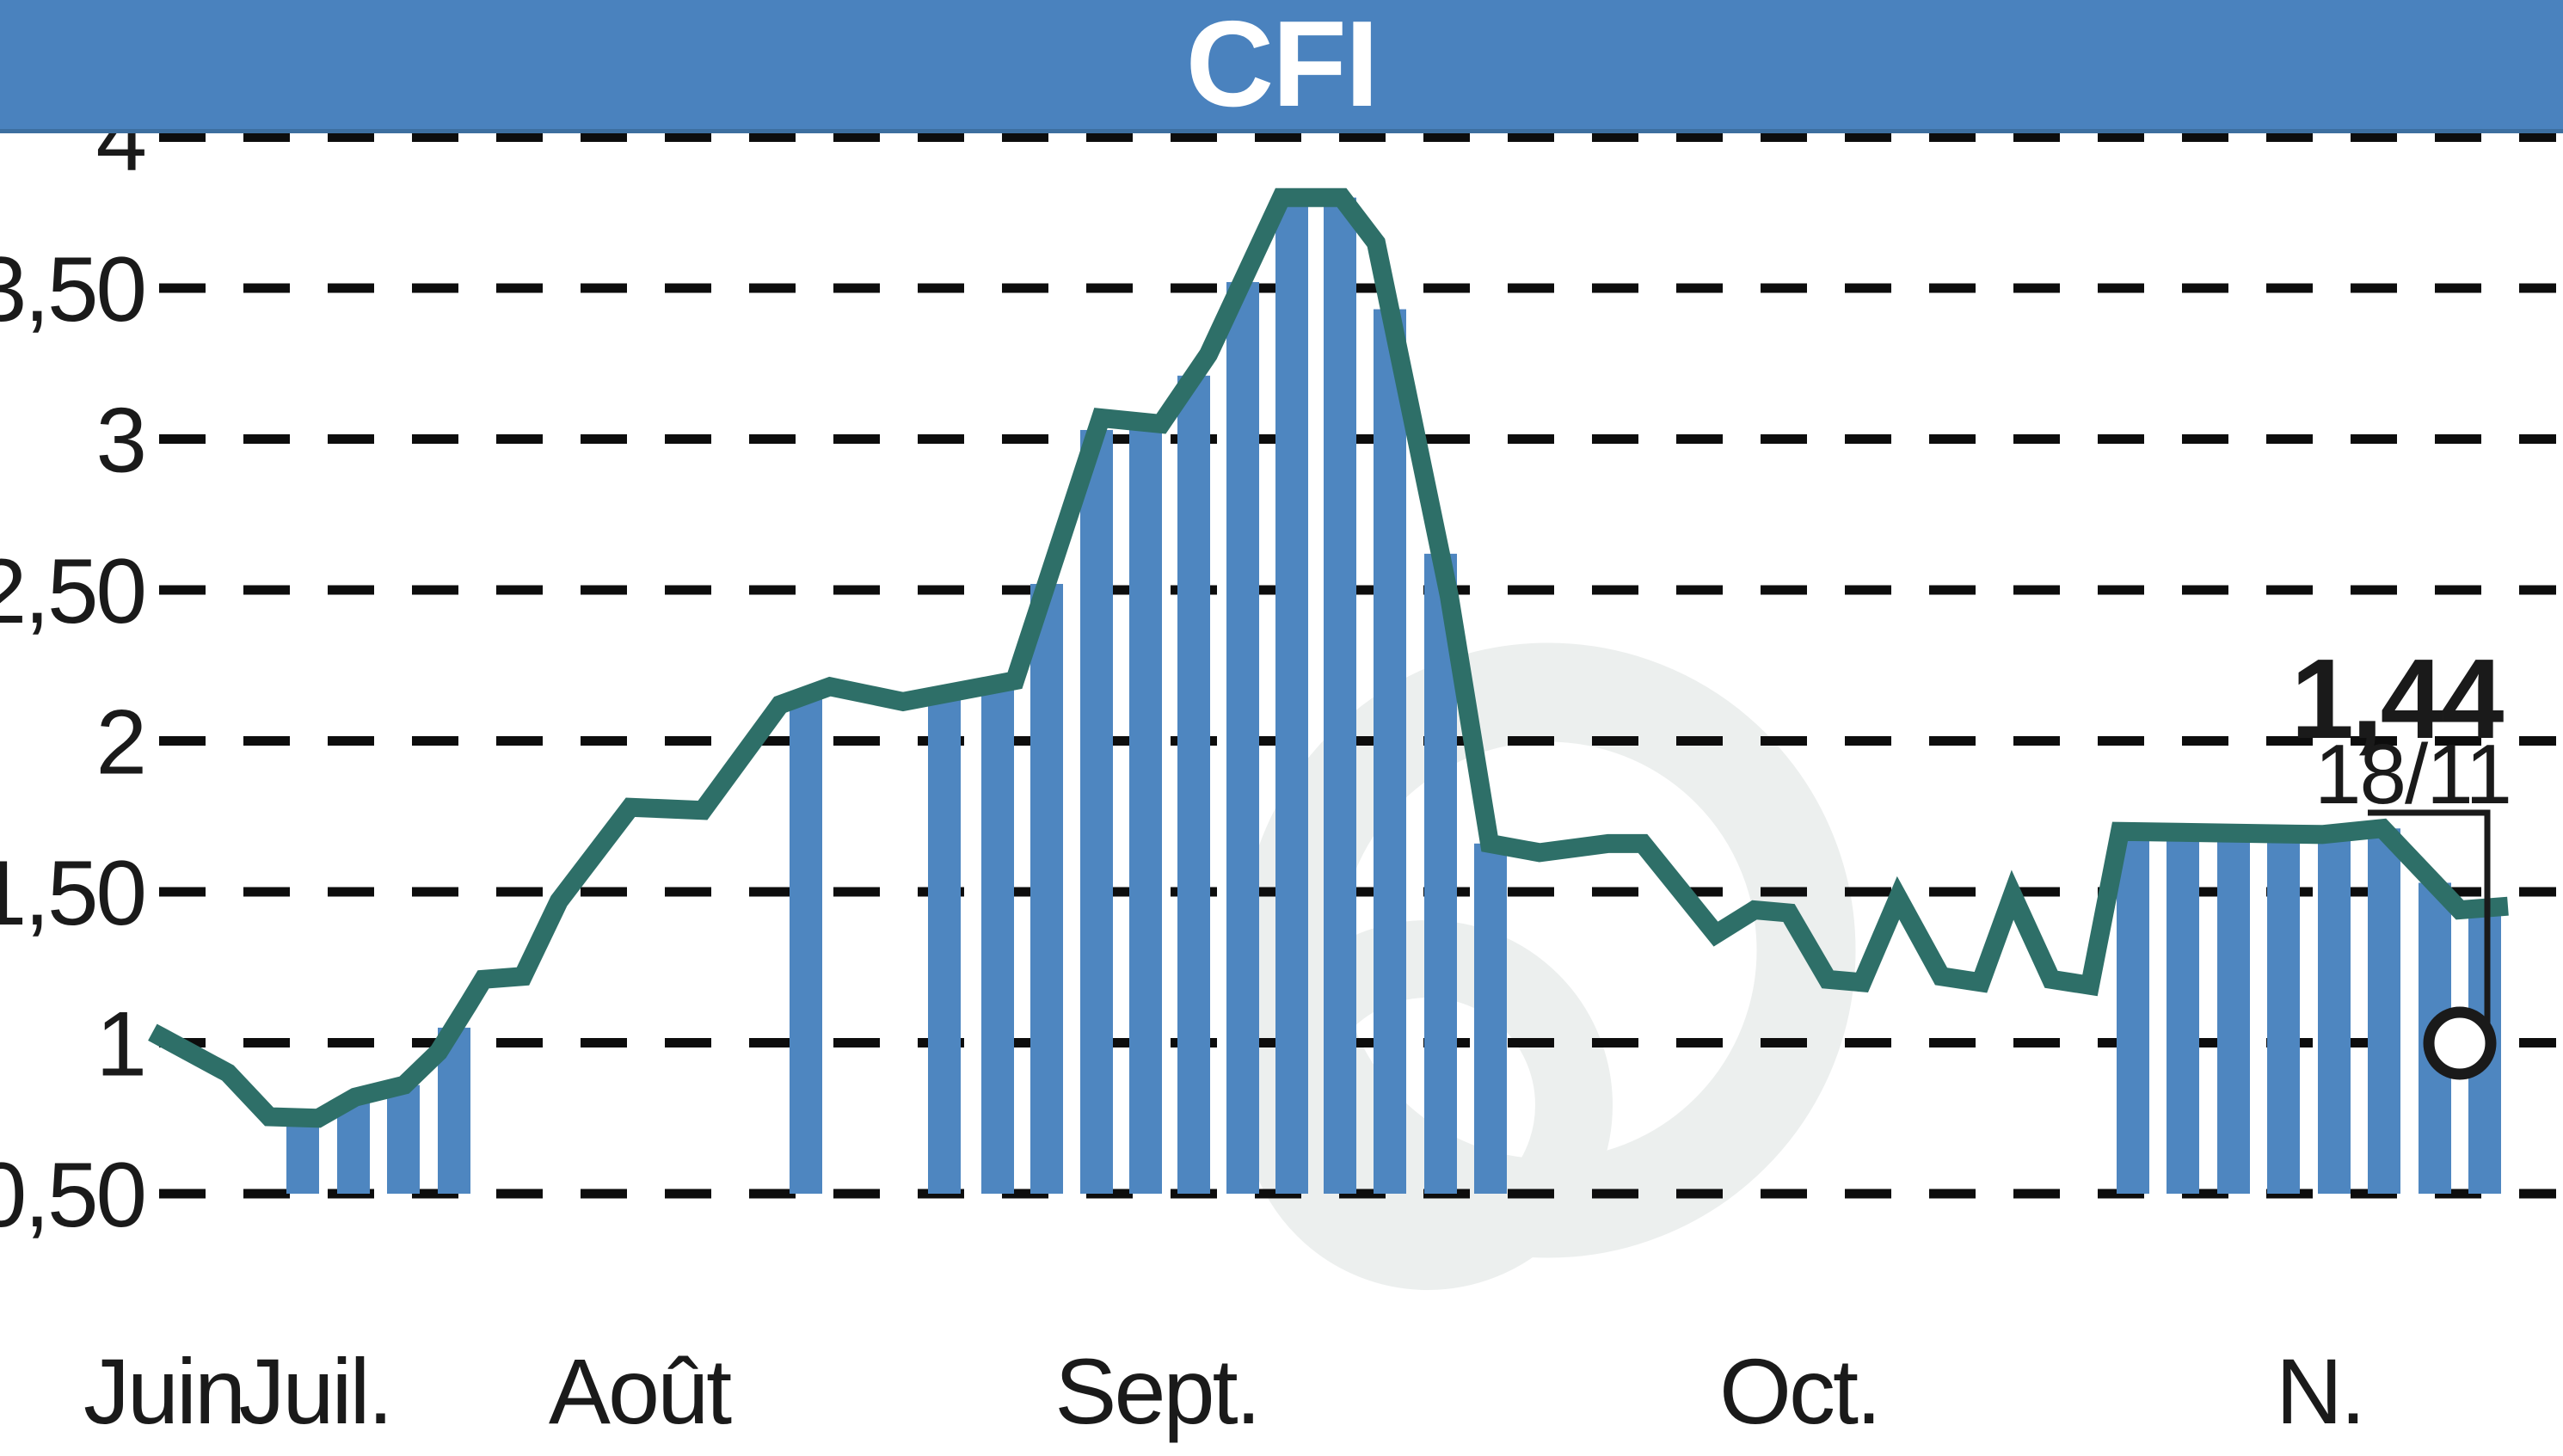 The image size is (2563, 1456). I want to click on last-price-marker, so click(2460, 1043).